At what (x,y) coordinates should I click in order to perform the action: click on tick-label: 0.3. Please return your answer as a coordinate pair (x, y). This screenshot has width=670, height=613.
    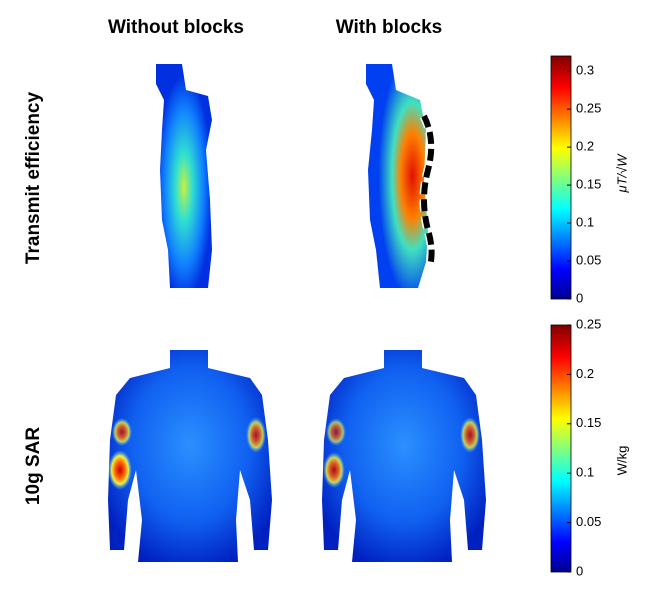
    Looking at the image, I should click on (585, 70).